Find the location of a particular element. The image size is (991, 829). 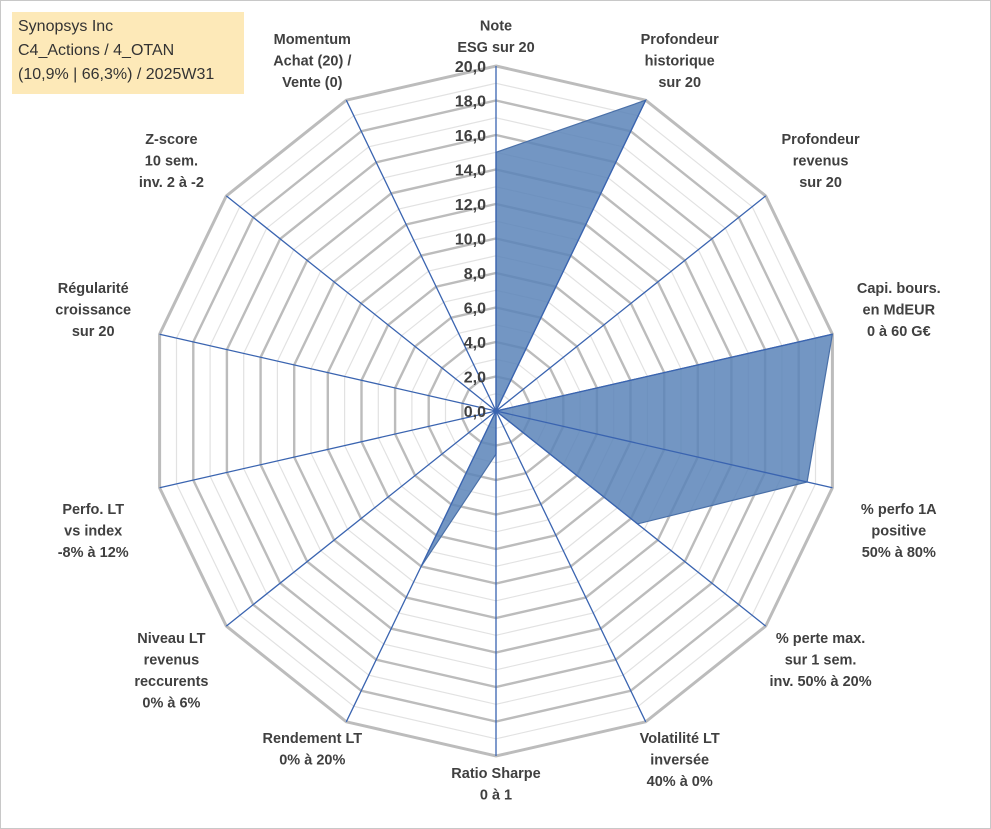

axis-label-line: 10 sem. is located at coordinates (171, 161).